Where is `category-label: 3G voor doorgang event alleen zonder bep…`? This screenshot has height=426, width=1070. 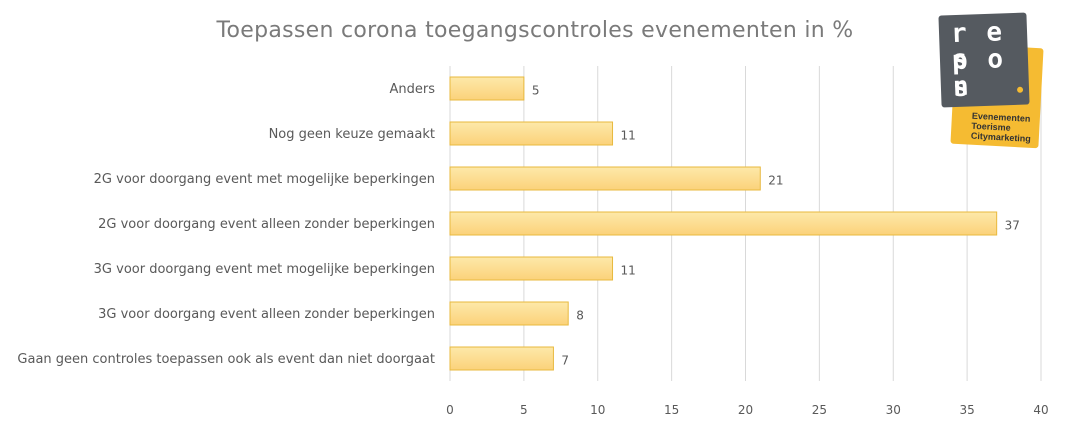
category-label: 3G voor doorgang event alleen zonder bep… is located at coordinates (266, 314).